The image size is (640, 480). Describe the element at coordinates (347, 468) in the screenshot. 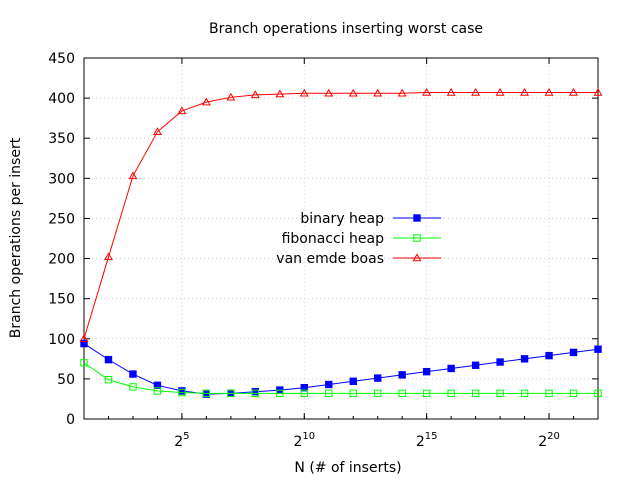

I see `x-axis-label: N (# of inserts)` at that location.